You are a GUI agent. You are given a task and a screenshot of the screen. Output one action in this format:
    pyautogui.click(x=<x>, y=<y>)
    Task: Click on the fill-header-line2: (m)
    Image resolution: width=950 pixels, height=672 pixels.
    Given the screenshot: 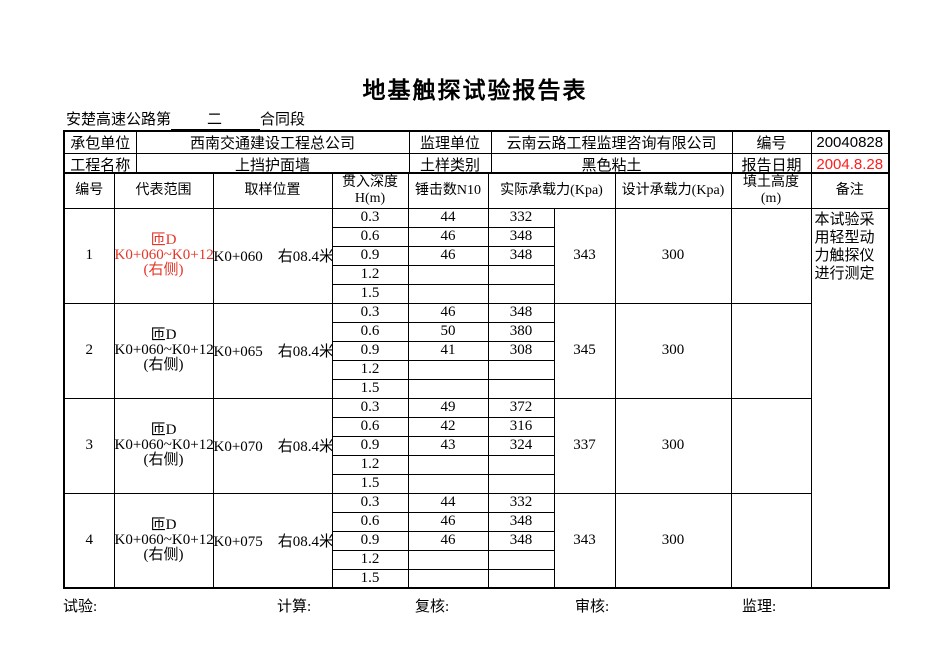 What is the action you would take?
    pyautogui.click(x=771, y=198)
    